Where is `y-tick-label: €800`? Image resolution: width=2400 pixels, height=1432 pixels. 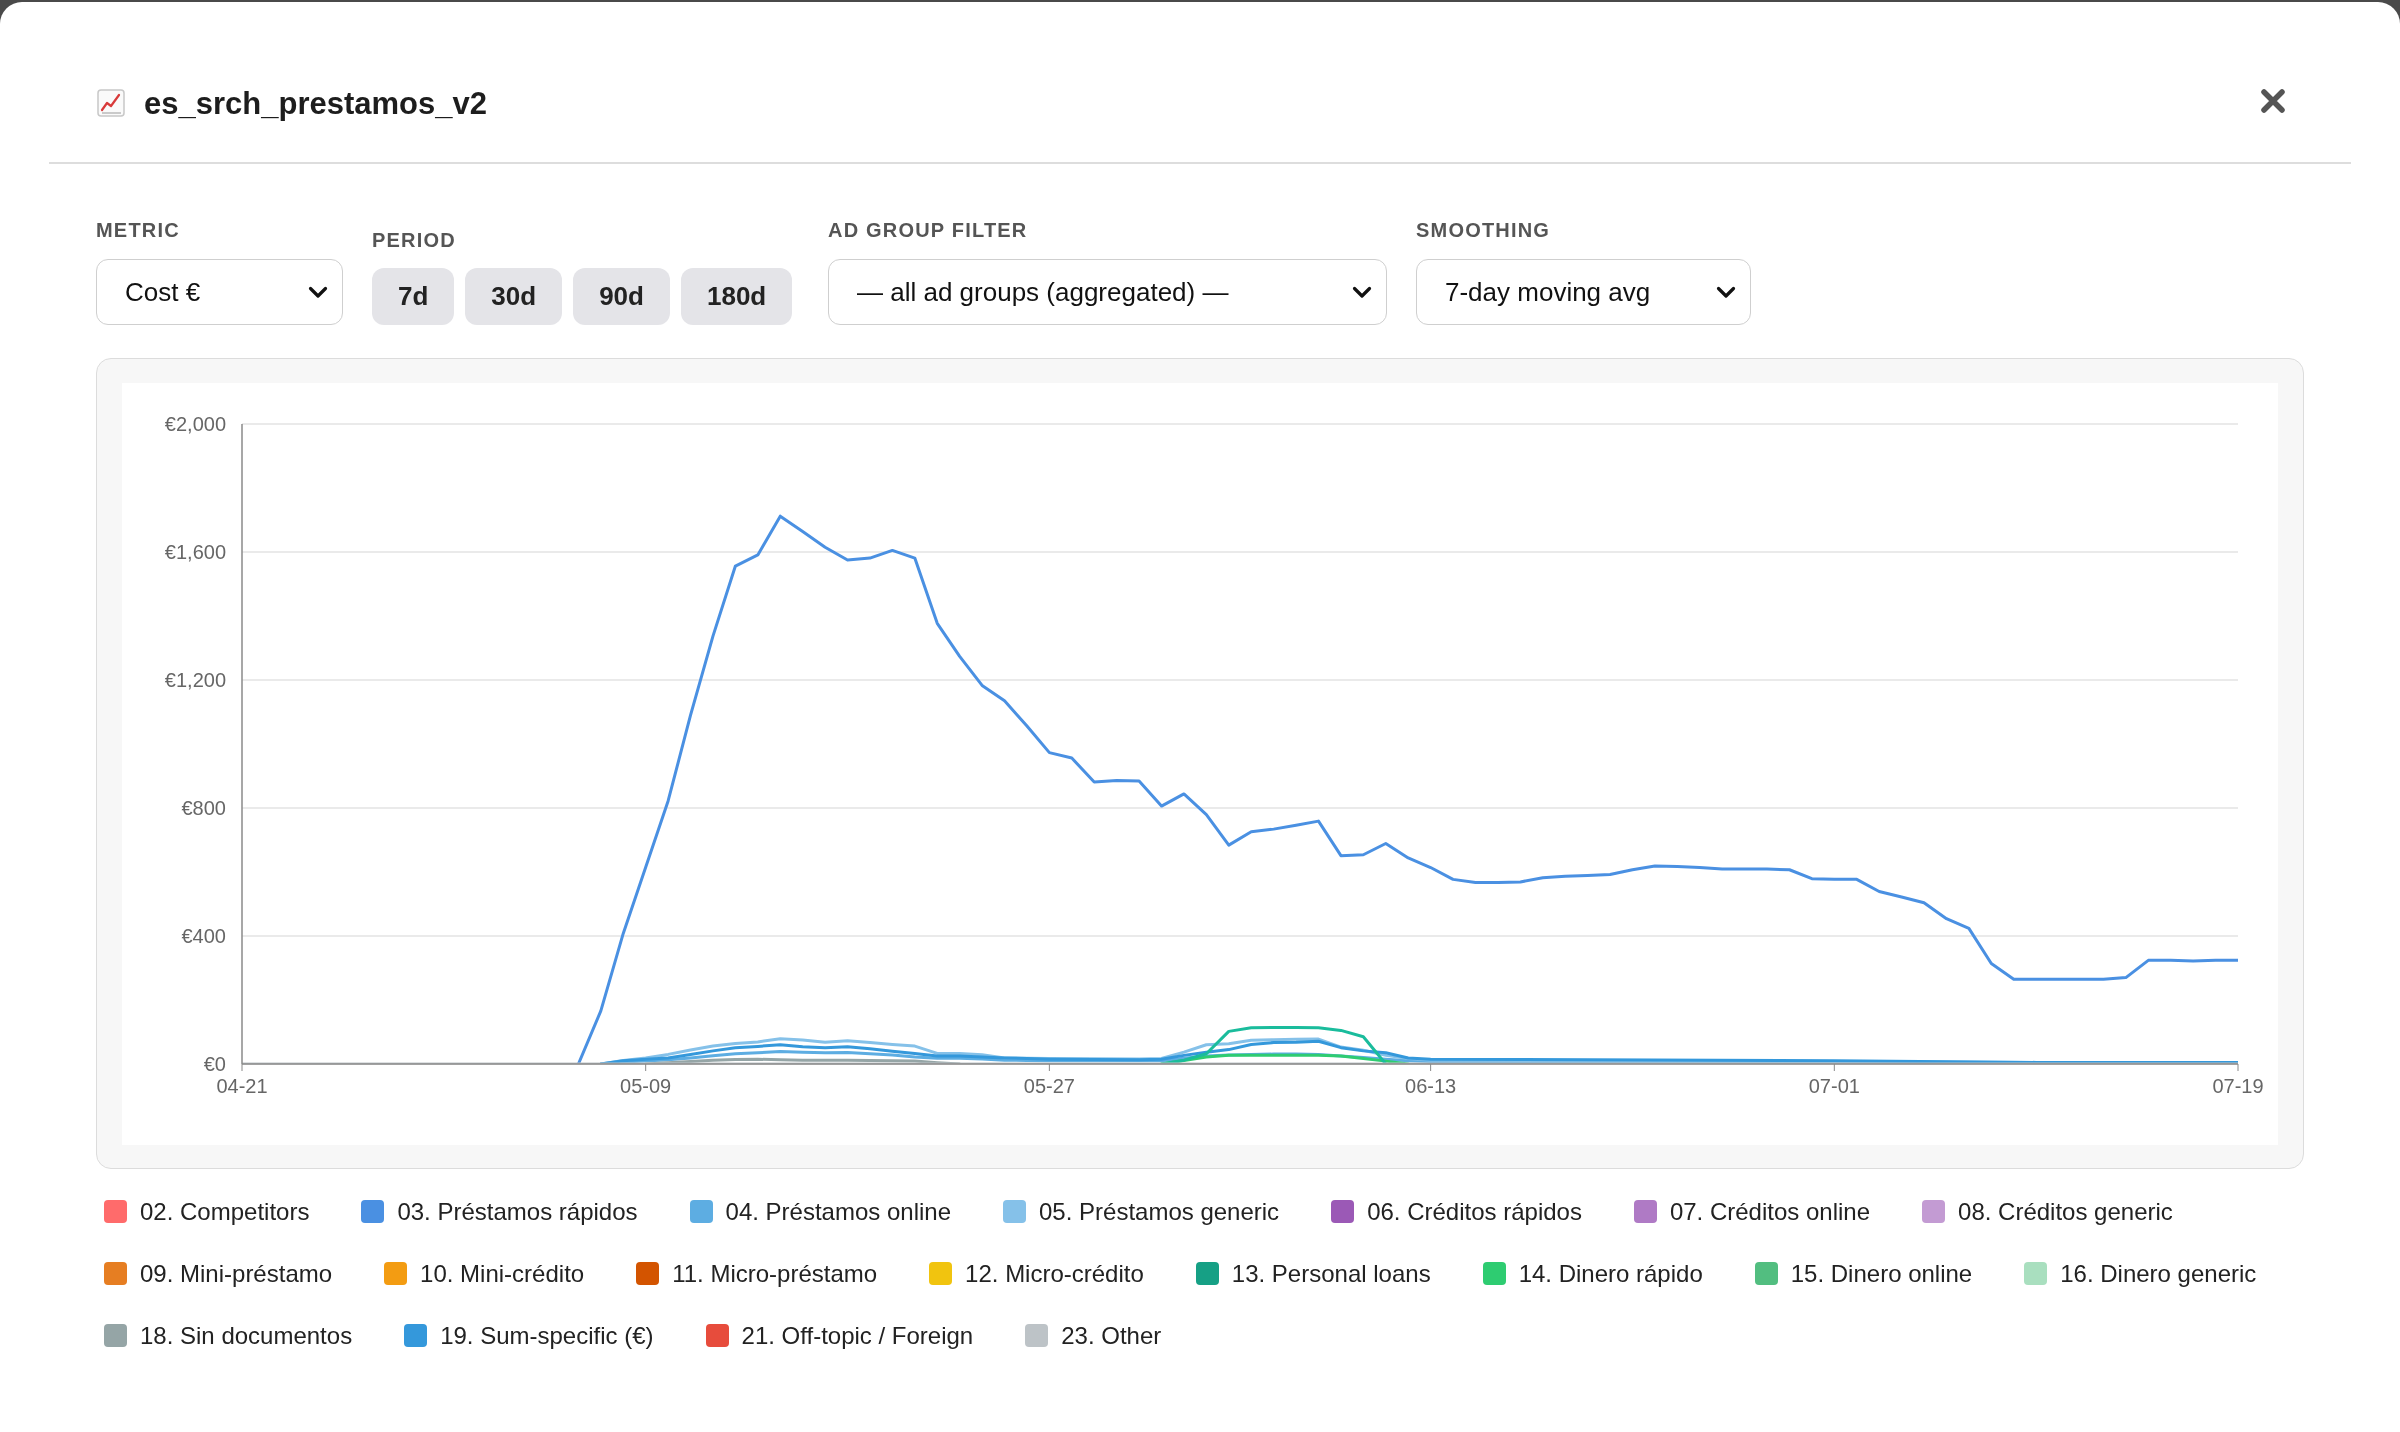 y-tick-label: €800 is located at coordinates (203, 808).